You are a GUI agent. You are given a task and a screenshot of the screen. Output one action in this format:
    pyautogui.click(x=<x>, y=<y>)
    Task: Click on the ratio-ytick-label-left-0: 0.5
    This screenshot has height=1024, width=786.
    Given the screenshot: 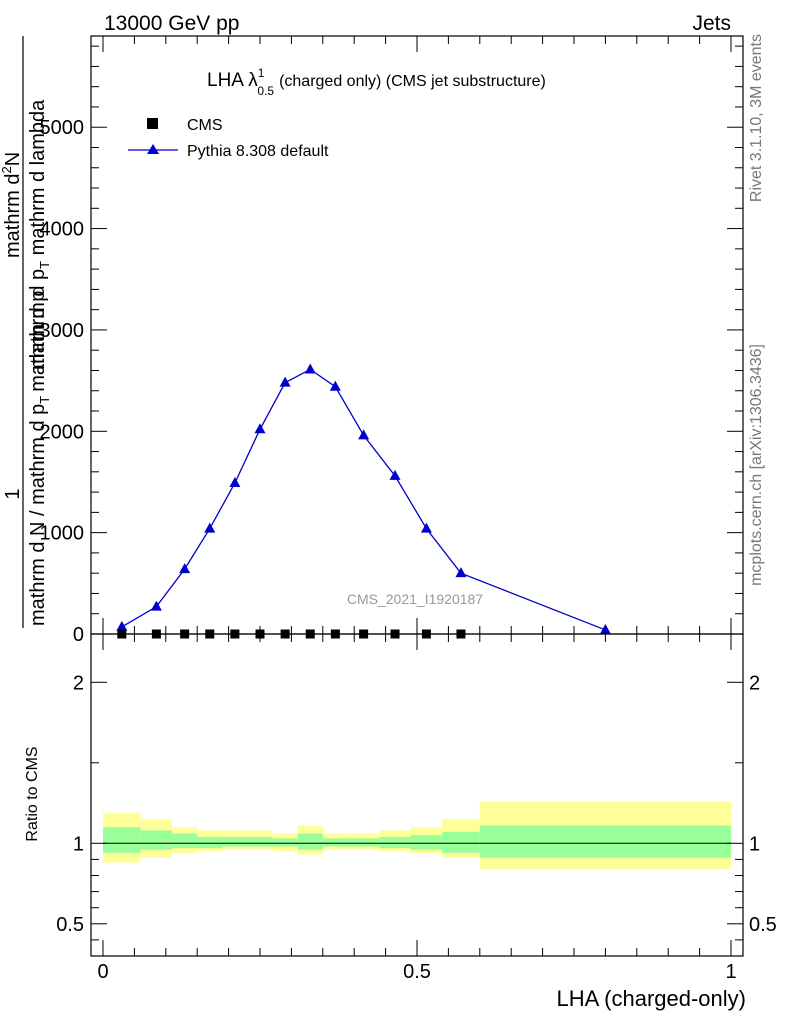 What is the action you would take?
    pyautogui.click(x=70, y=925)
    